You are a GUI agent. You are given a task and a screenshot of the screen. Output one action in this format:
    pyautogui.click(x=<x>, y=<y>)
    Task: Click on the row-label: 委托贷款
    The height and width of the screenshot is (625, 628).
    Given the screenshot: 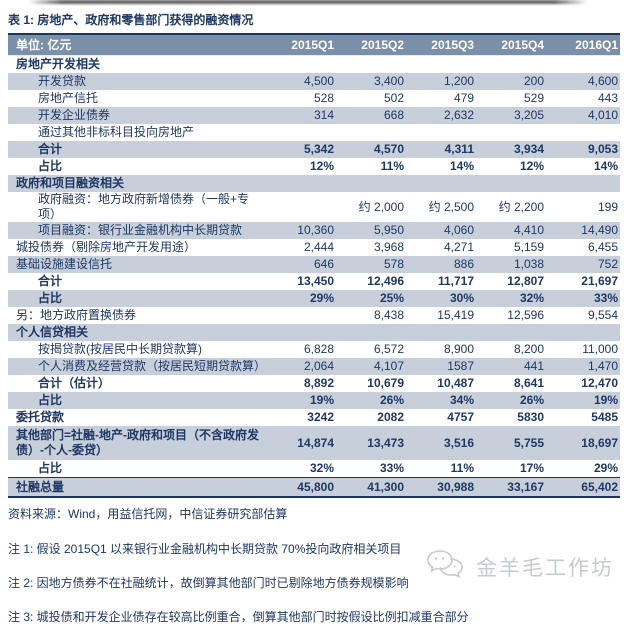 What is the action you would take?
    pyautogui.click(x=40, y=417)
    